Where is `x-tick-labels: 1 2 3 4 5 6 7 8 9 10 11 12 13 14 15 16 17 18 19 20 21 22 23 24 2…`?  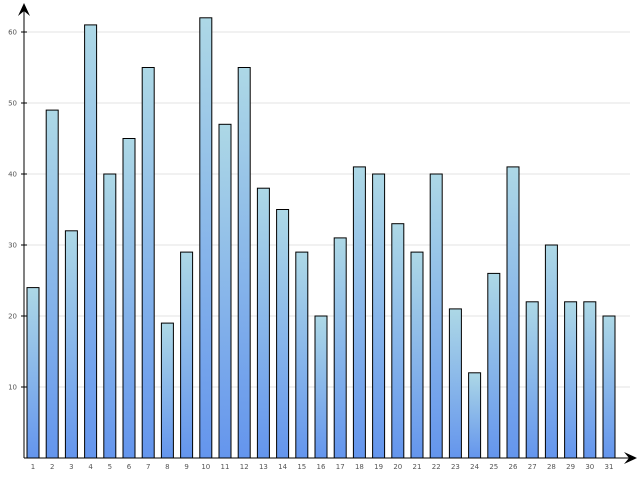
x-tick-labels: 1 2 3 4 5 6 7 8 9 10 11 12 13 14 15 16 17 18 19 20 21 22 23 24 2… is located at coordinates (322, 467).